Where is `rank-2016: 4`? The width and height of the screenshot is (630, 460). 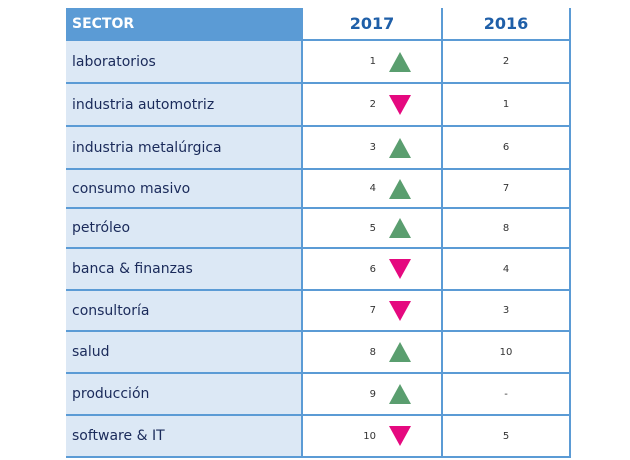
rank-2016: 4 is located at coordinates (506, 269).